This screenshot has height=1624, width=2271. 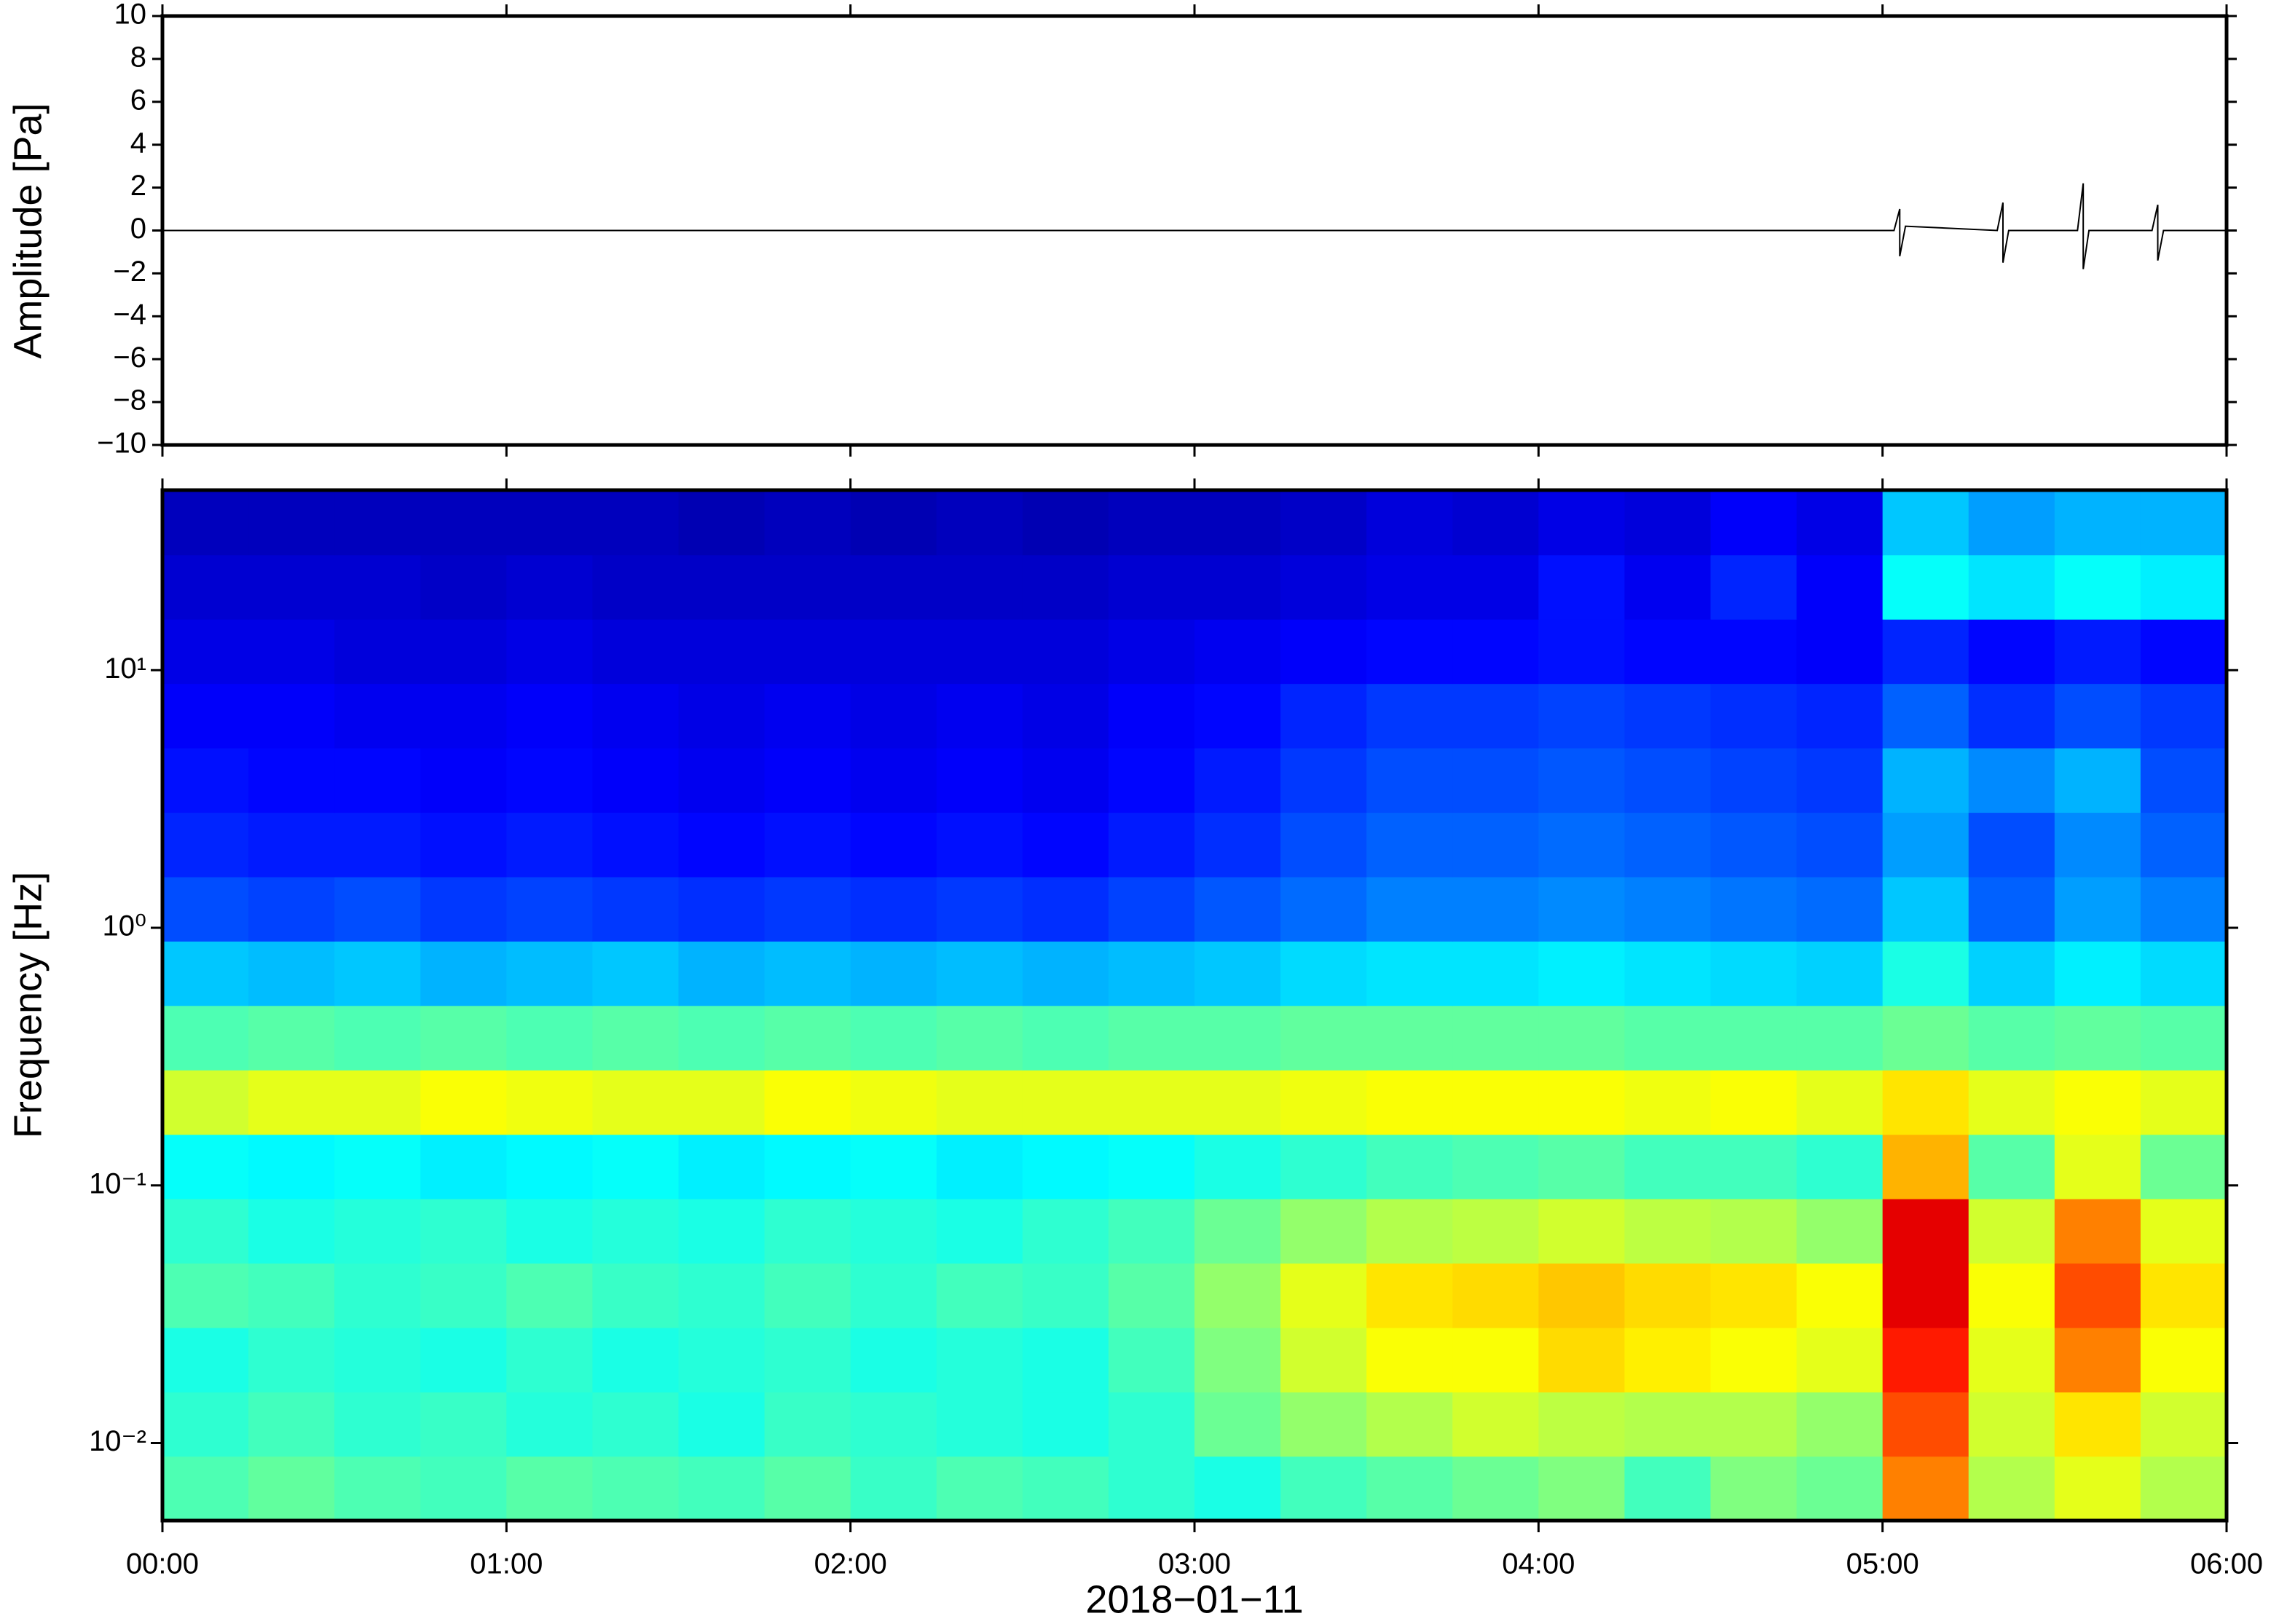 I want to click on y-tick-label: −2, so click(x=129, y=272).